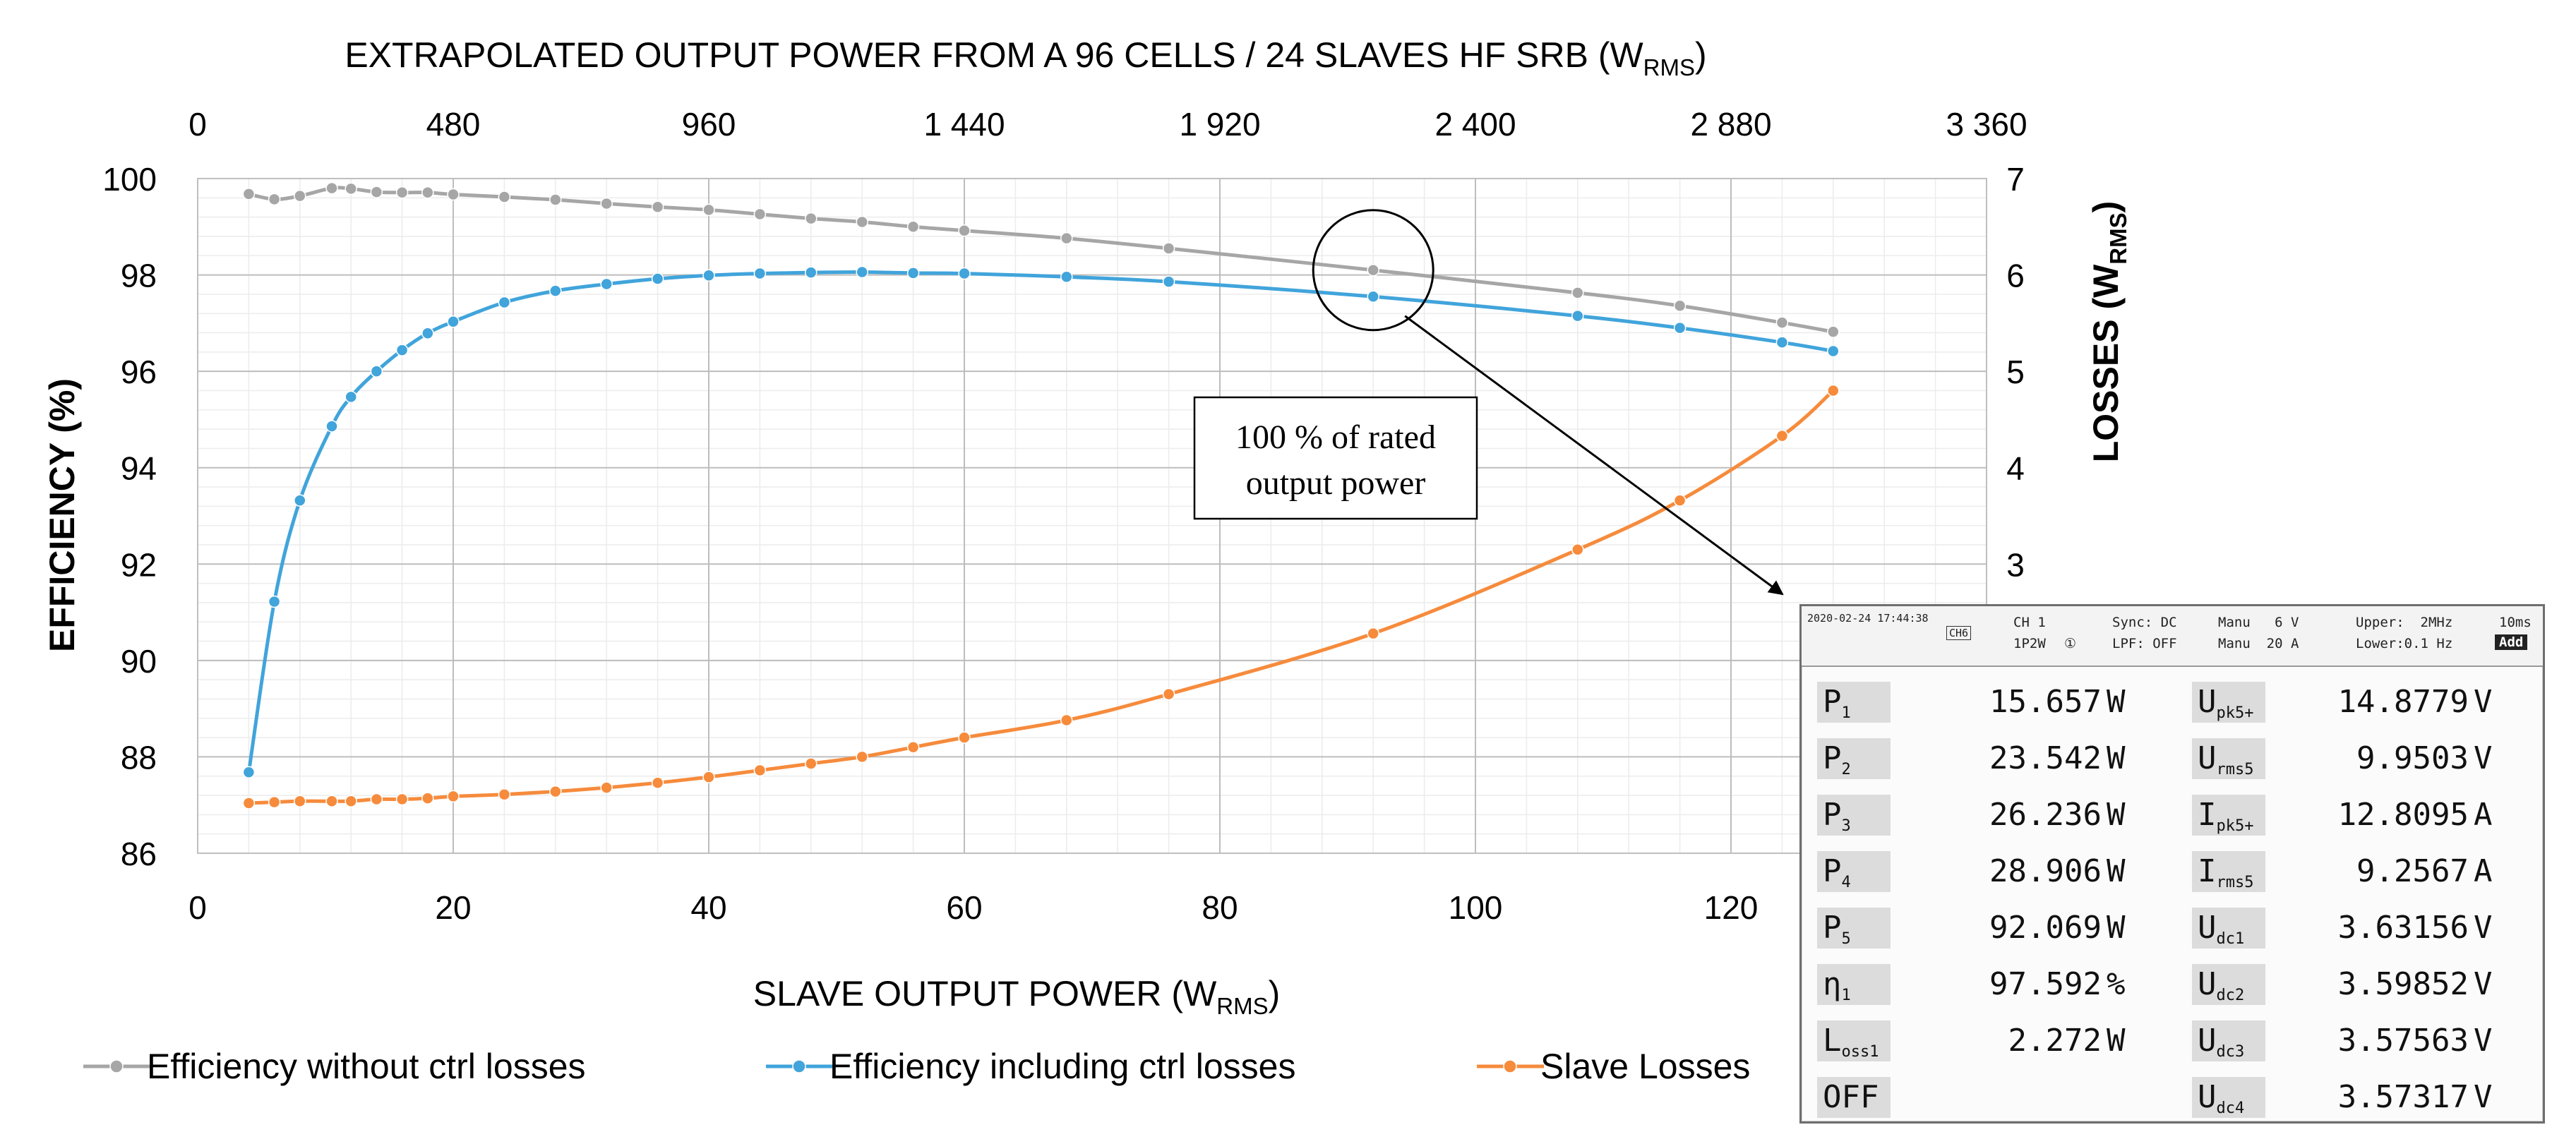 This screenshot has width=2576, height=1144. What do you see at coordinates (1613, 1066) in the screenshot?
I see `legend-item: Slave Losses` at bounding box center [1613, 1066].